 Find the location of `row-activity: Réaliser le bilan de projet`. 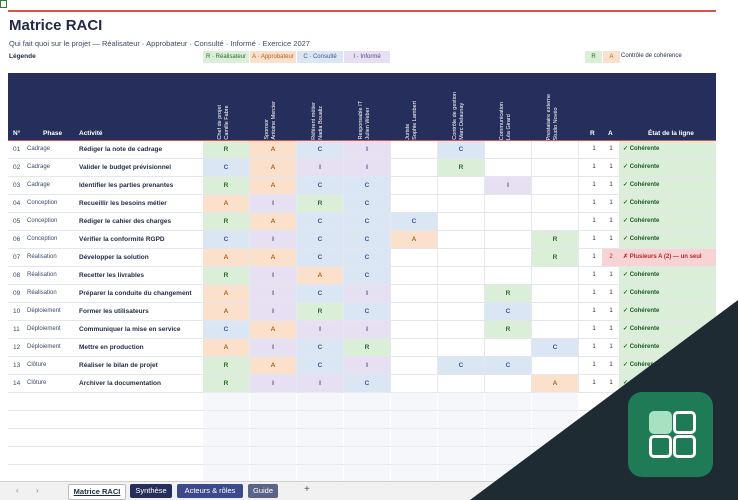

row-activity: Réaliser le bilan de projet is located at coordinates (118, 365).